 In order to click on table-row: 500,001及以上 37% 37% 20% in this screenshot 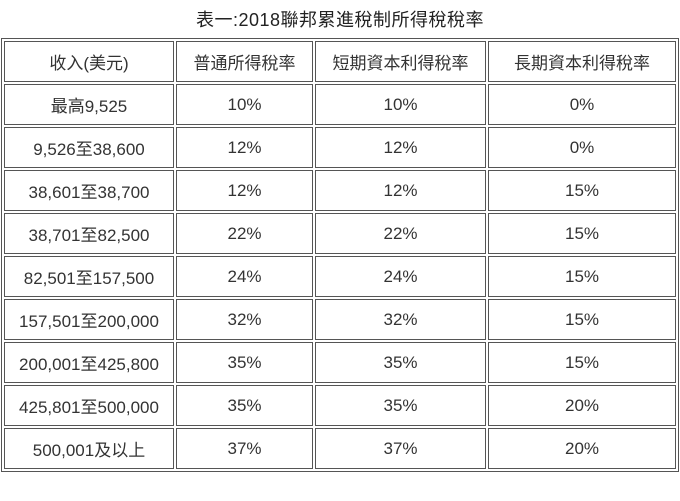, I will do `click(340, 448)`.